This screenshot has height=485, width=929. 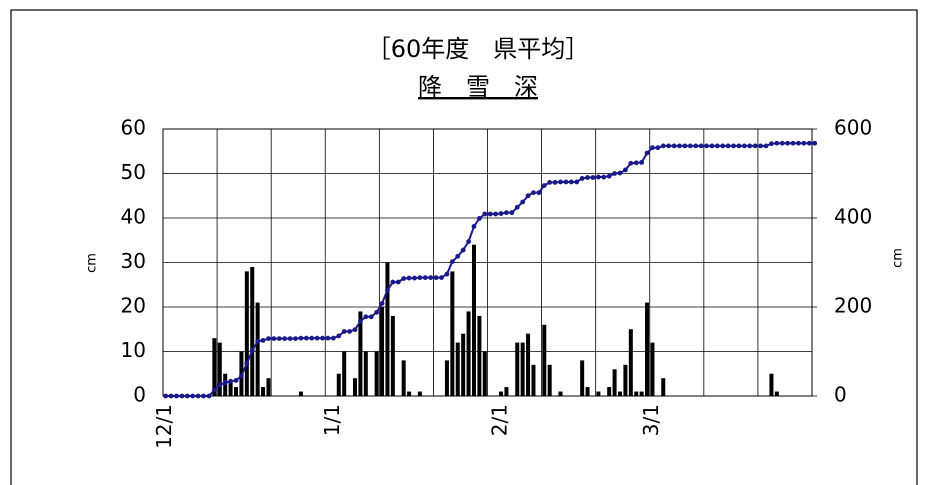 What do you see at coordinates (478, 49) in the screenshot?
I see `chart-title: ［60年度 県平均］` at bounding box center [478, 49].